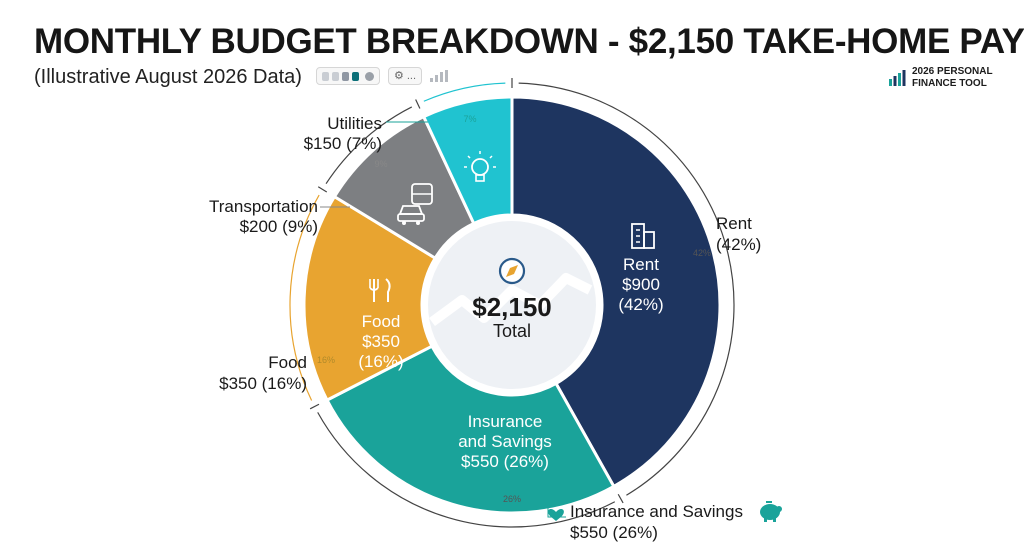 Image resolution: width=1024 pixels, height=559 pixels. I want to click on rent-inner-percent: (42%), so click(640, 304).